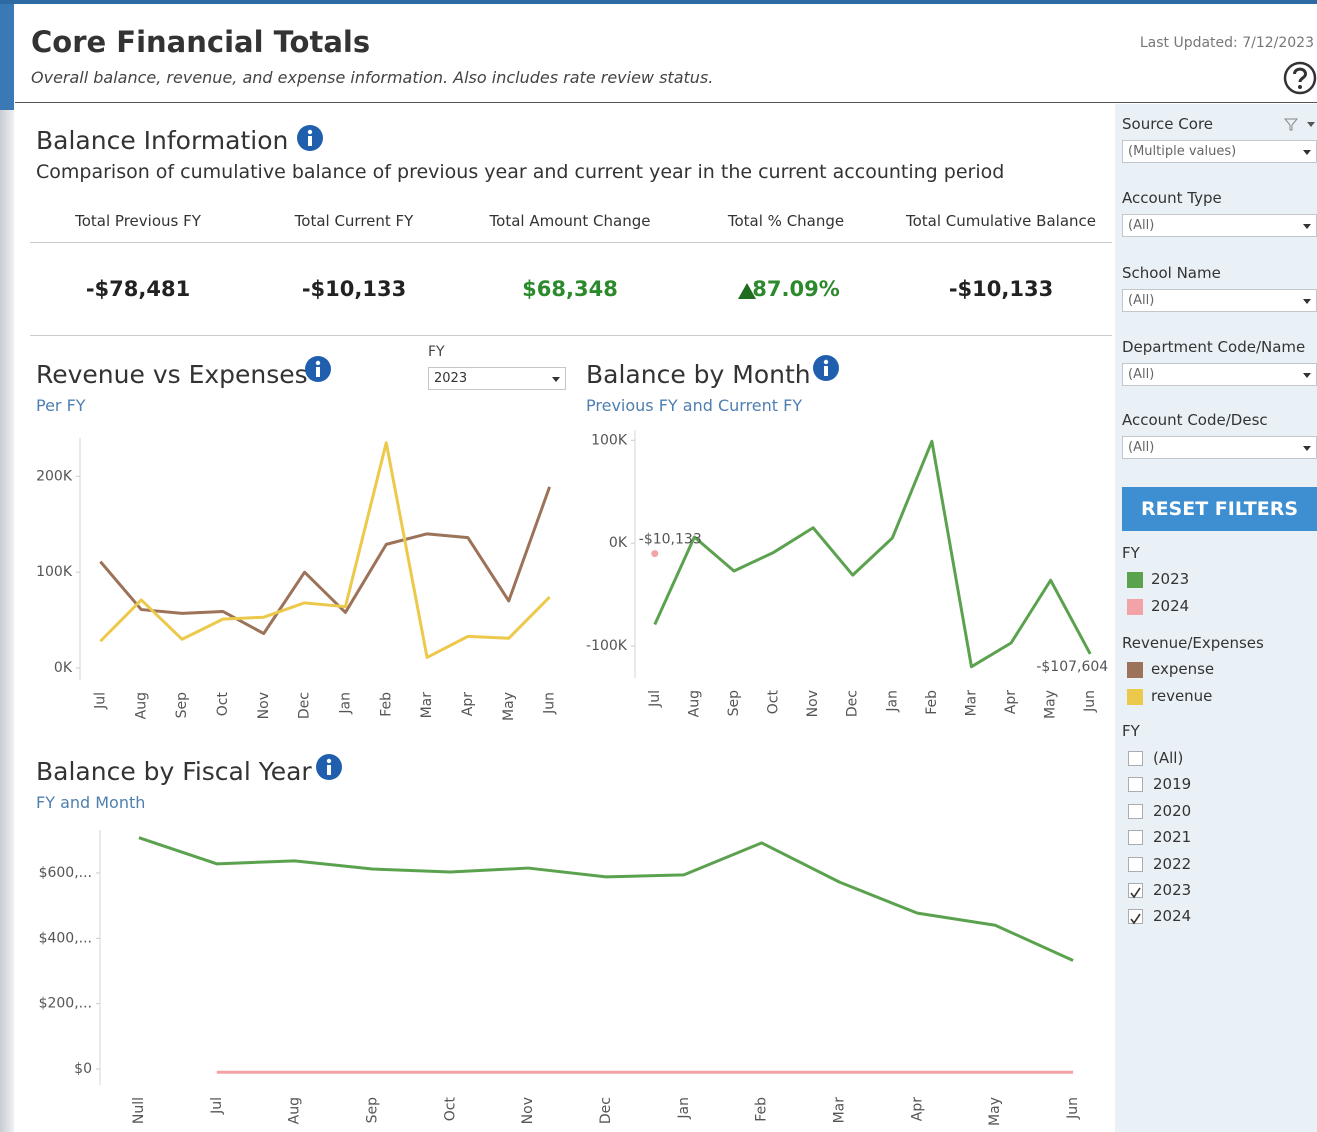  I want to click on chart-title: Revenue vs Expenses, so click(172, 374).